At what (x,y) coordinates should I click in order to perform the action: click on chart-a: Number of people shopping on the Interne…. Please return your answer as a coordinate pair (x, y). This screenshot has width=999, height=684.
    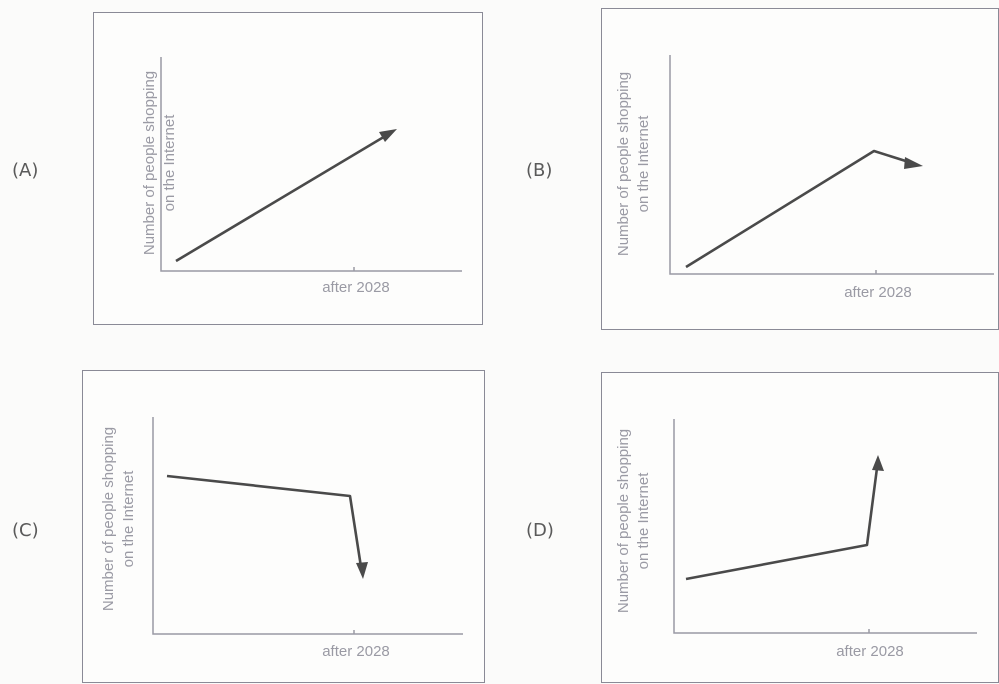
    Looking at the image, I should click on (301, 176).